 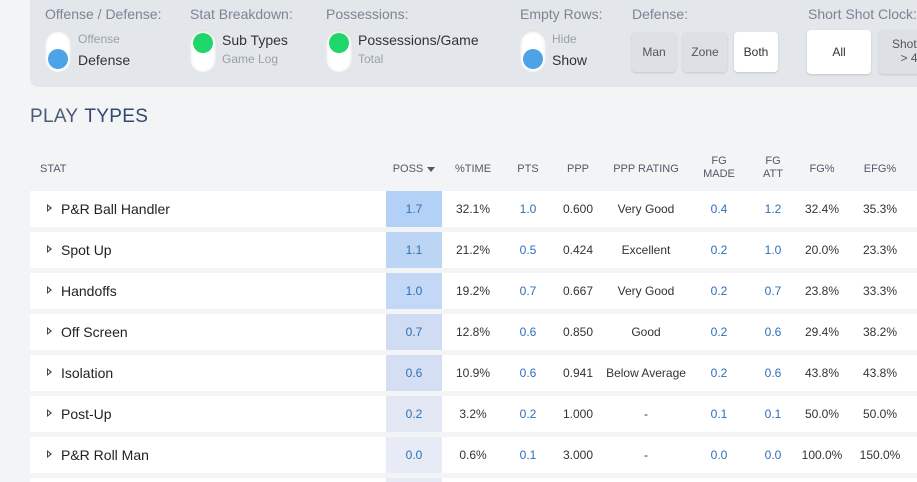 What do you see at coordinates (719, 209) in the screenshot?
I see `row-fg-made: 0.4` at bounding box center [719, 209].